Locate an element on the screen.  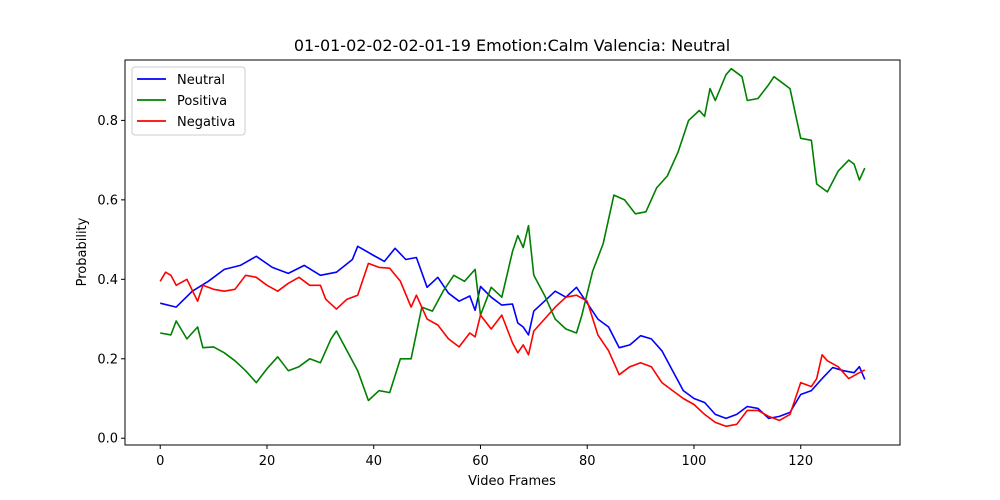
x-axis: 0 20 40 60 80 100 120 is located at coordinates (484, 457).